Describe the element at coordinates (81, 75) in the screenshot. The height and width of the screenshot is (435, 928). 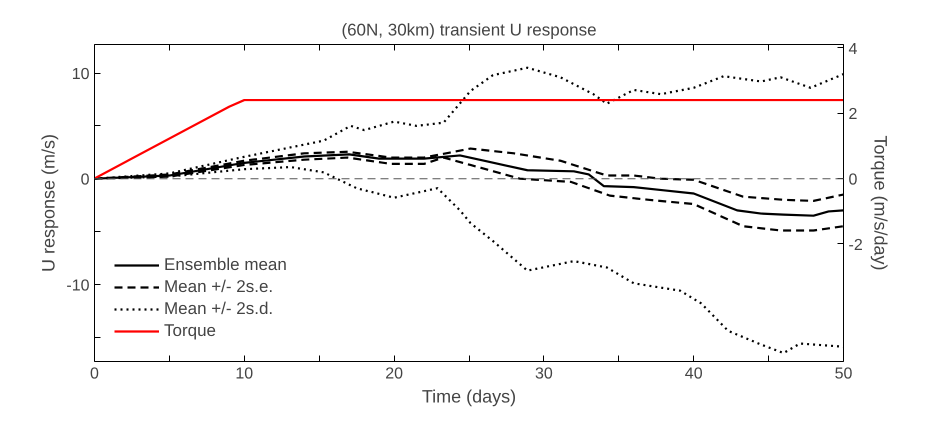
I see `y-tick-label: 10` at that location.